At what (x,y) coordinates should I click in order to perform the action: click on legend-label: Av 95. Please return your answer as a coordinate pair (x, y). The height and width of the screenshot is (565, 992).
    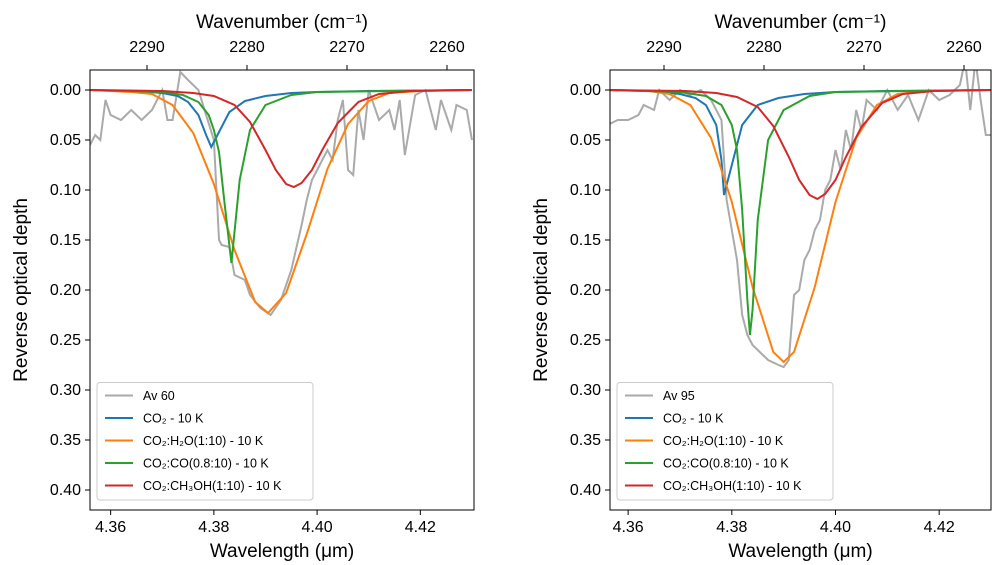
    Looking at the image, I should click on (679, 396).